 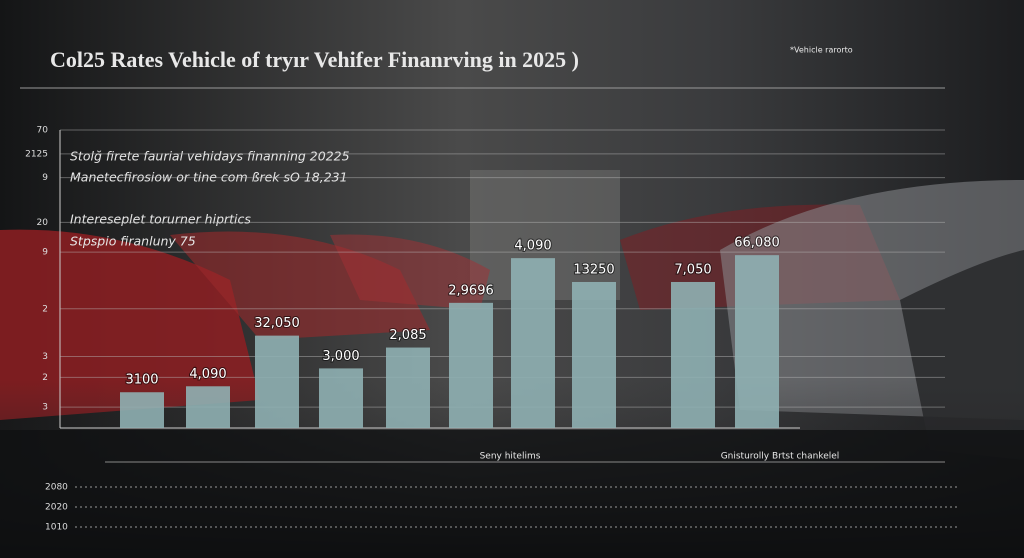 I want to click on annotation: Intereseplet torurner hiprtics, so click(x=160, y=219).